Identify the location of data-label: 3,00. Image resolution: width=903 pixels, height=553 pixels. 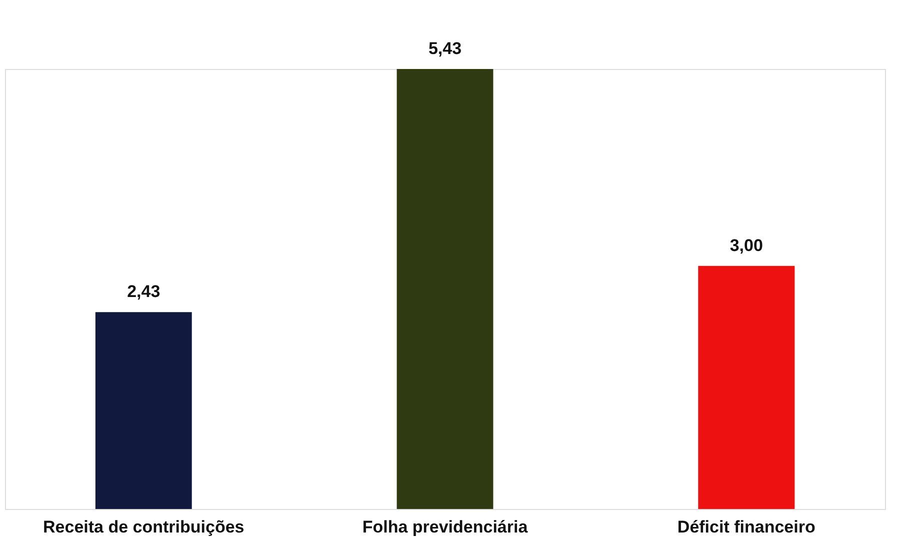
(746, 245).